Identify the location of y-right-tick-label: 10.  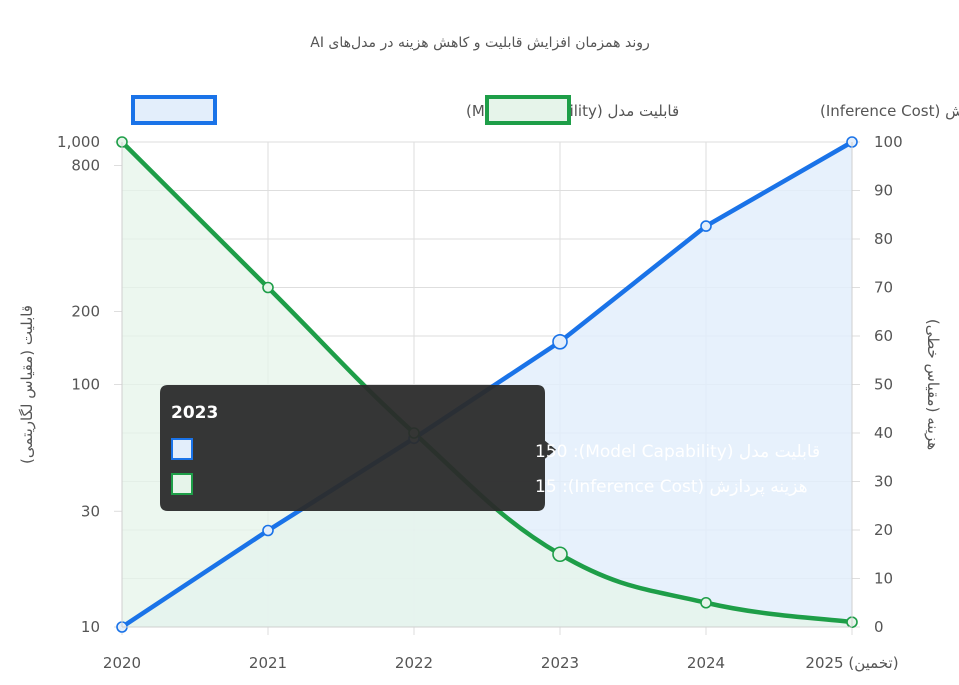
(883, 579).